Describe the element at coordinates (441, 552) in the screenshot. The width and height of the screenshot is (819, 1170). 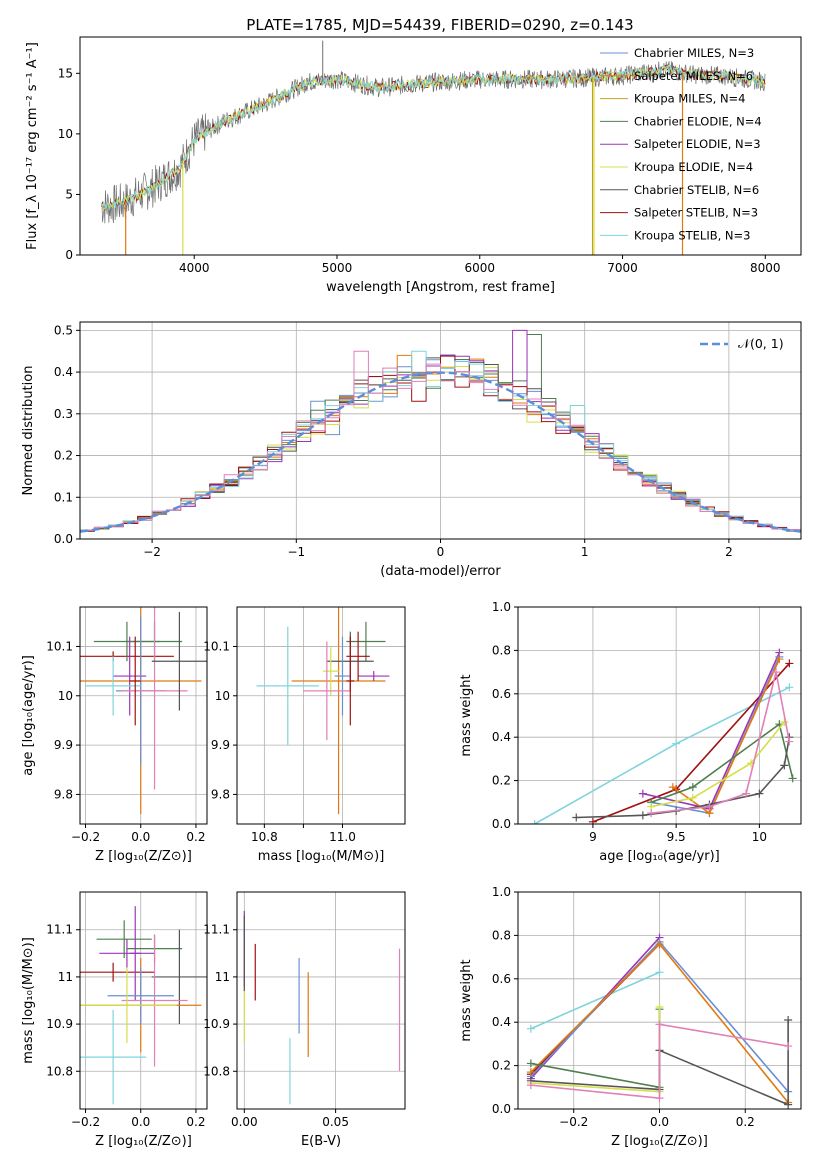
I see `x-tick-label: 0` at that location.